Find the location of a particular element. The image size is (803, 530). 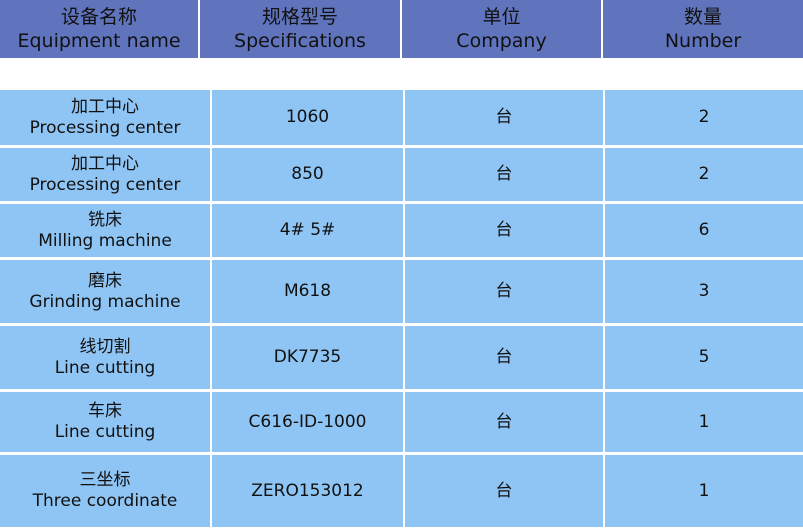

name-zh: 铣床 is located at coordinates (105, 219).